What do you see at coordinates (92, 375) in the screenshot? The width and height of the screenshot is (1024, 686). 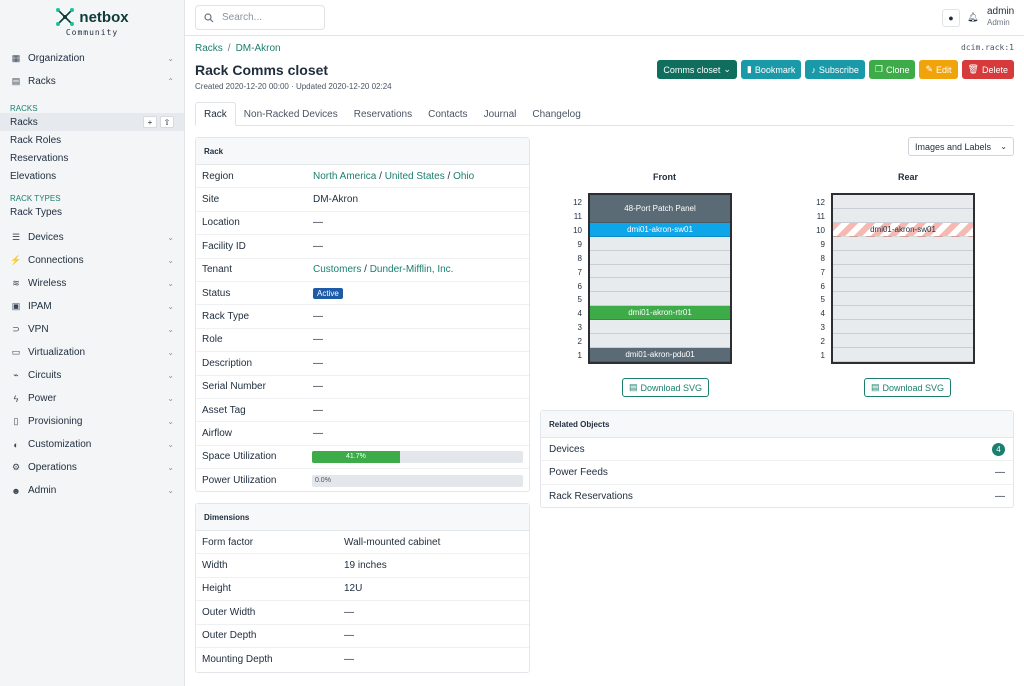 I see `sidebar-item-circuits: ⌁ Circuits ⌄` at bounding box center [92, 375].